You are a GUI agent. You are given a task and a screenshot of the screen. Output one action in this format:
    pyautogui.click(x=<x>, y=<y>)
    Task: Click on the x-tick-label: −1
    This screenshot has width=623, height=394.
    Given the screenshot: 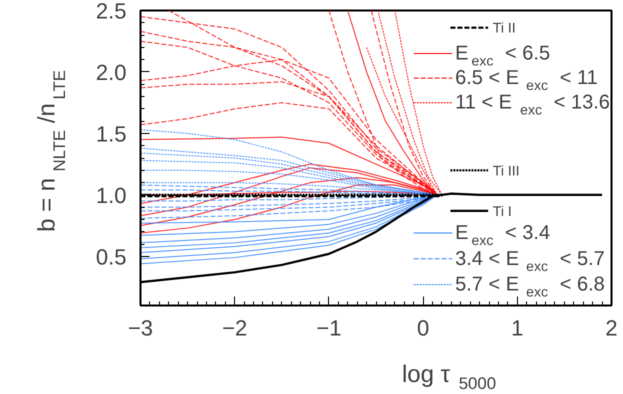 What is the action you would take?
    pyautogui.click(x=329, y=328)
    